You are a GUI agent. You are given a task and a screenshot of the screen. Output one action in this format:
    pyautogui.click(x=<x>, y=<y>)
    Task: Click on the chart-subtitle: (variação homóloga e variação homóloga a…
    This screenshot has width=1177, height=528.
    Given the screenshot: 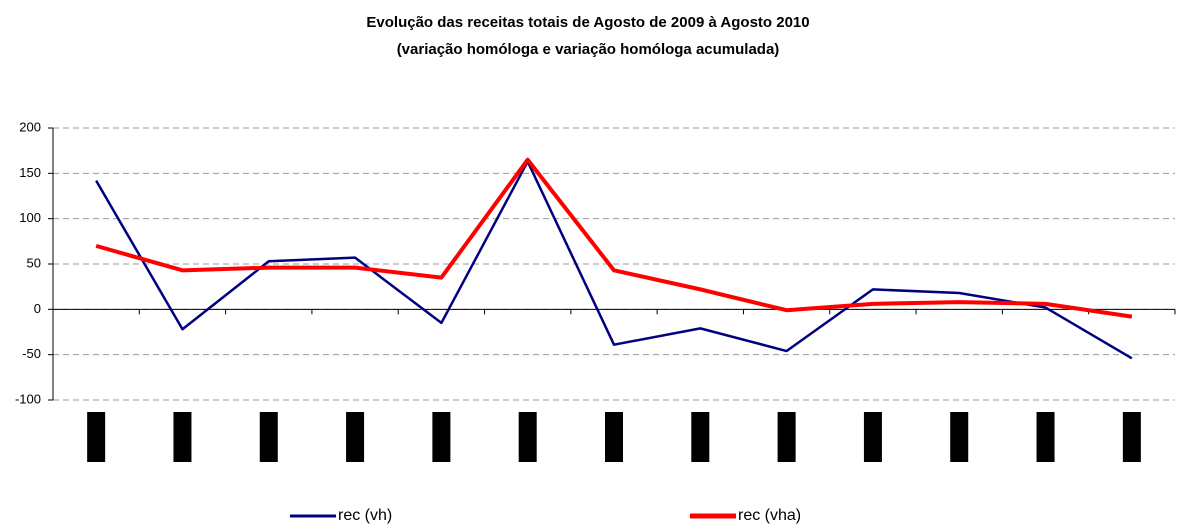 What is the action you would take?
    pyautogui.click(x=588, y=49)
    